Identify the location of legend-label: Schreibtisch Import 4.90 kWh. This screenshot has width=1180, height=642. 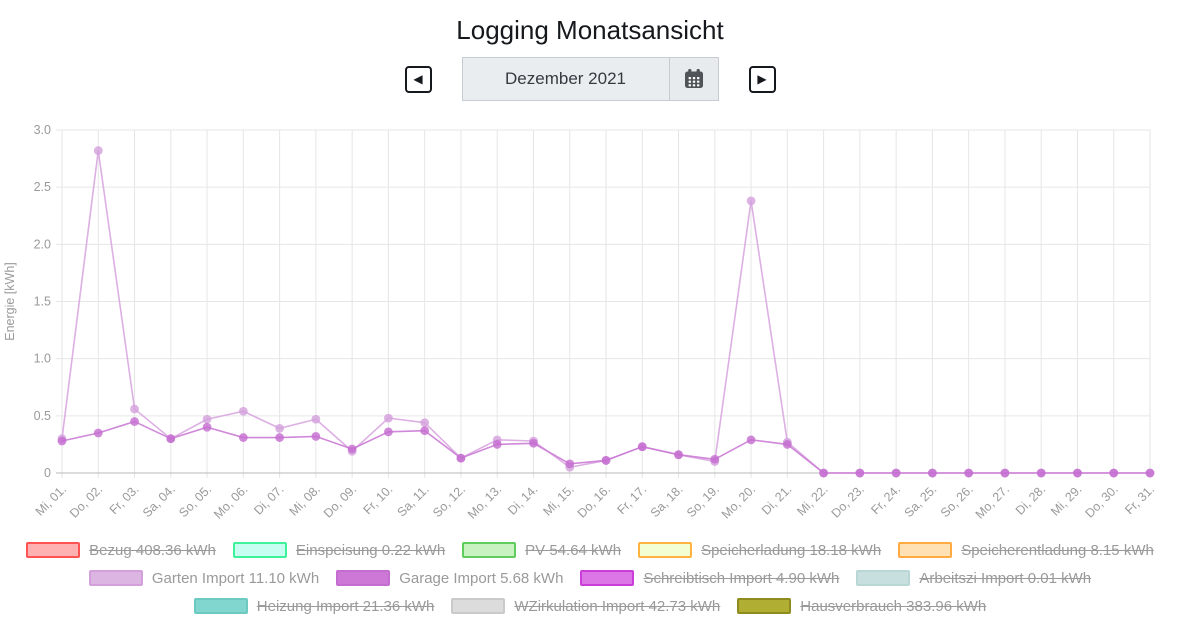
(741, 578).